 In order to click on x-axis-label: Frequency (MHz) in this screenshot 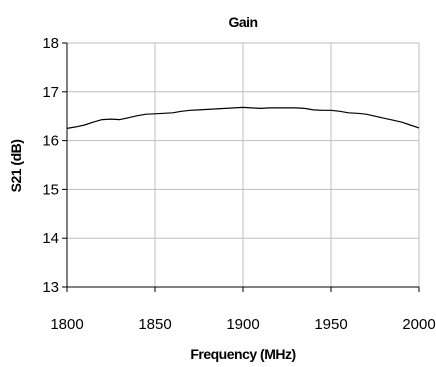, I will do `click(242, 354)`.